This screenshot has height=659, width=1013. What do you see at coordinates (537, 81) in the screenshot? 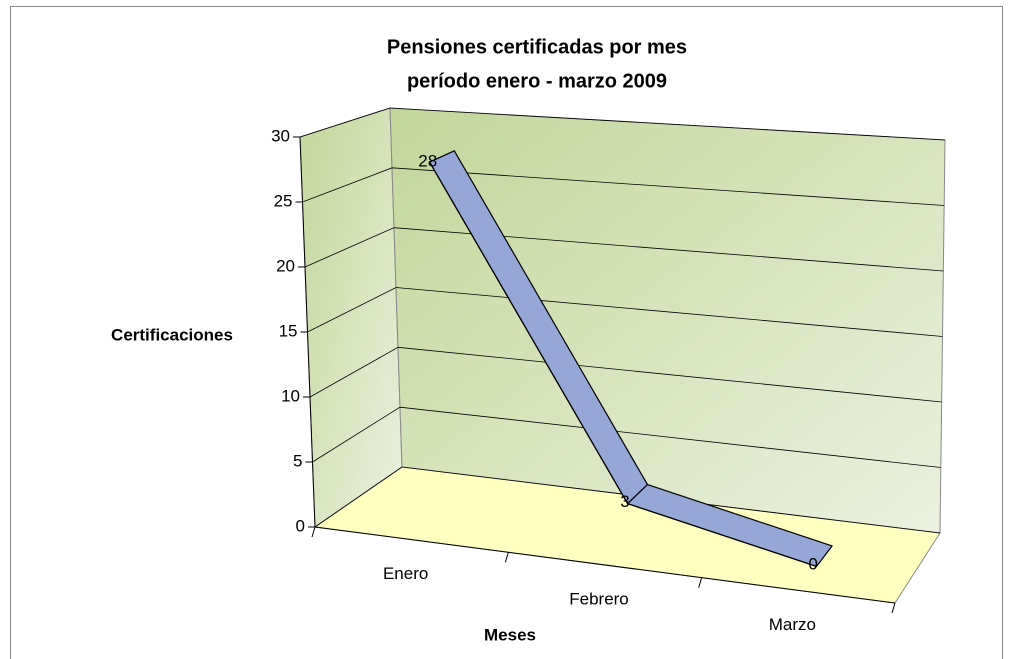
I see `chart-title: período enero - marzo 2009` at bounding box center [537, 81].